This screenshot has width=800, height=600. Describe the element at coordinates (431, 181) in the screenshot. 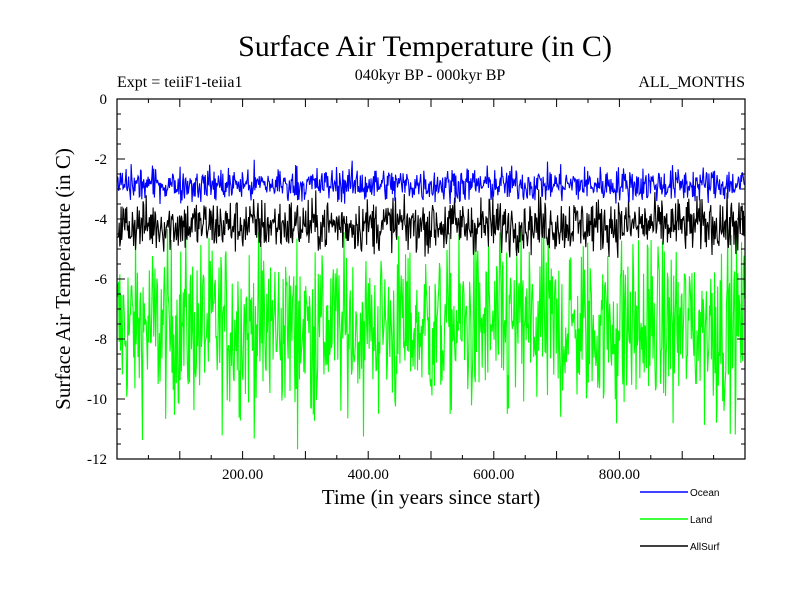

I see `series-line-ocean` at that location.